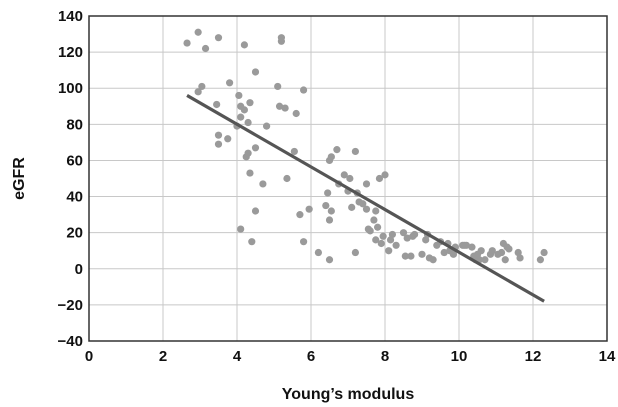 Image resolution: width=618 pixels, height=407 pixels. What do you see at coordinates (74, 124) in the screenshot?
I see `y-tick-label: 80` at bounding box center [74, 124].